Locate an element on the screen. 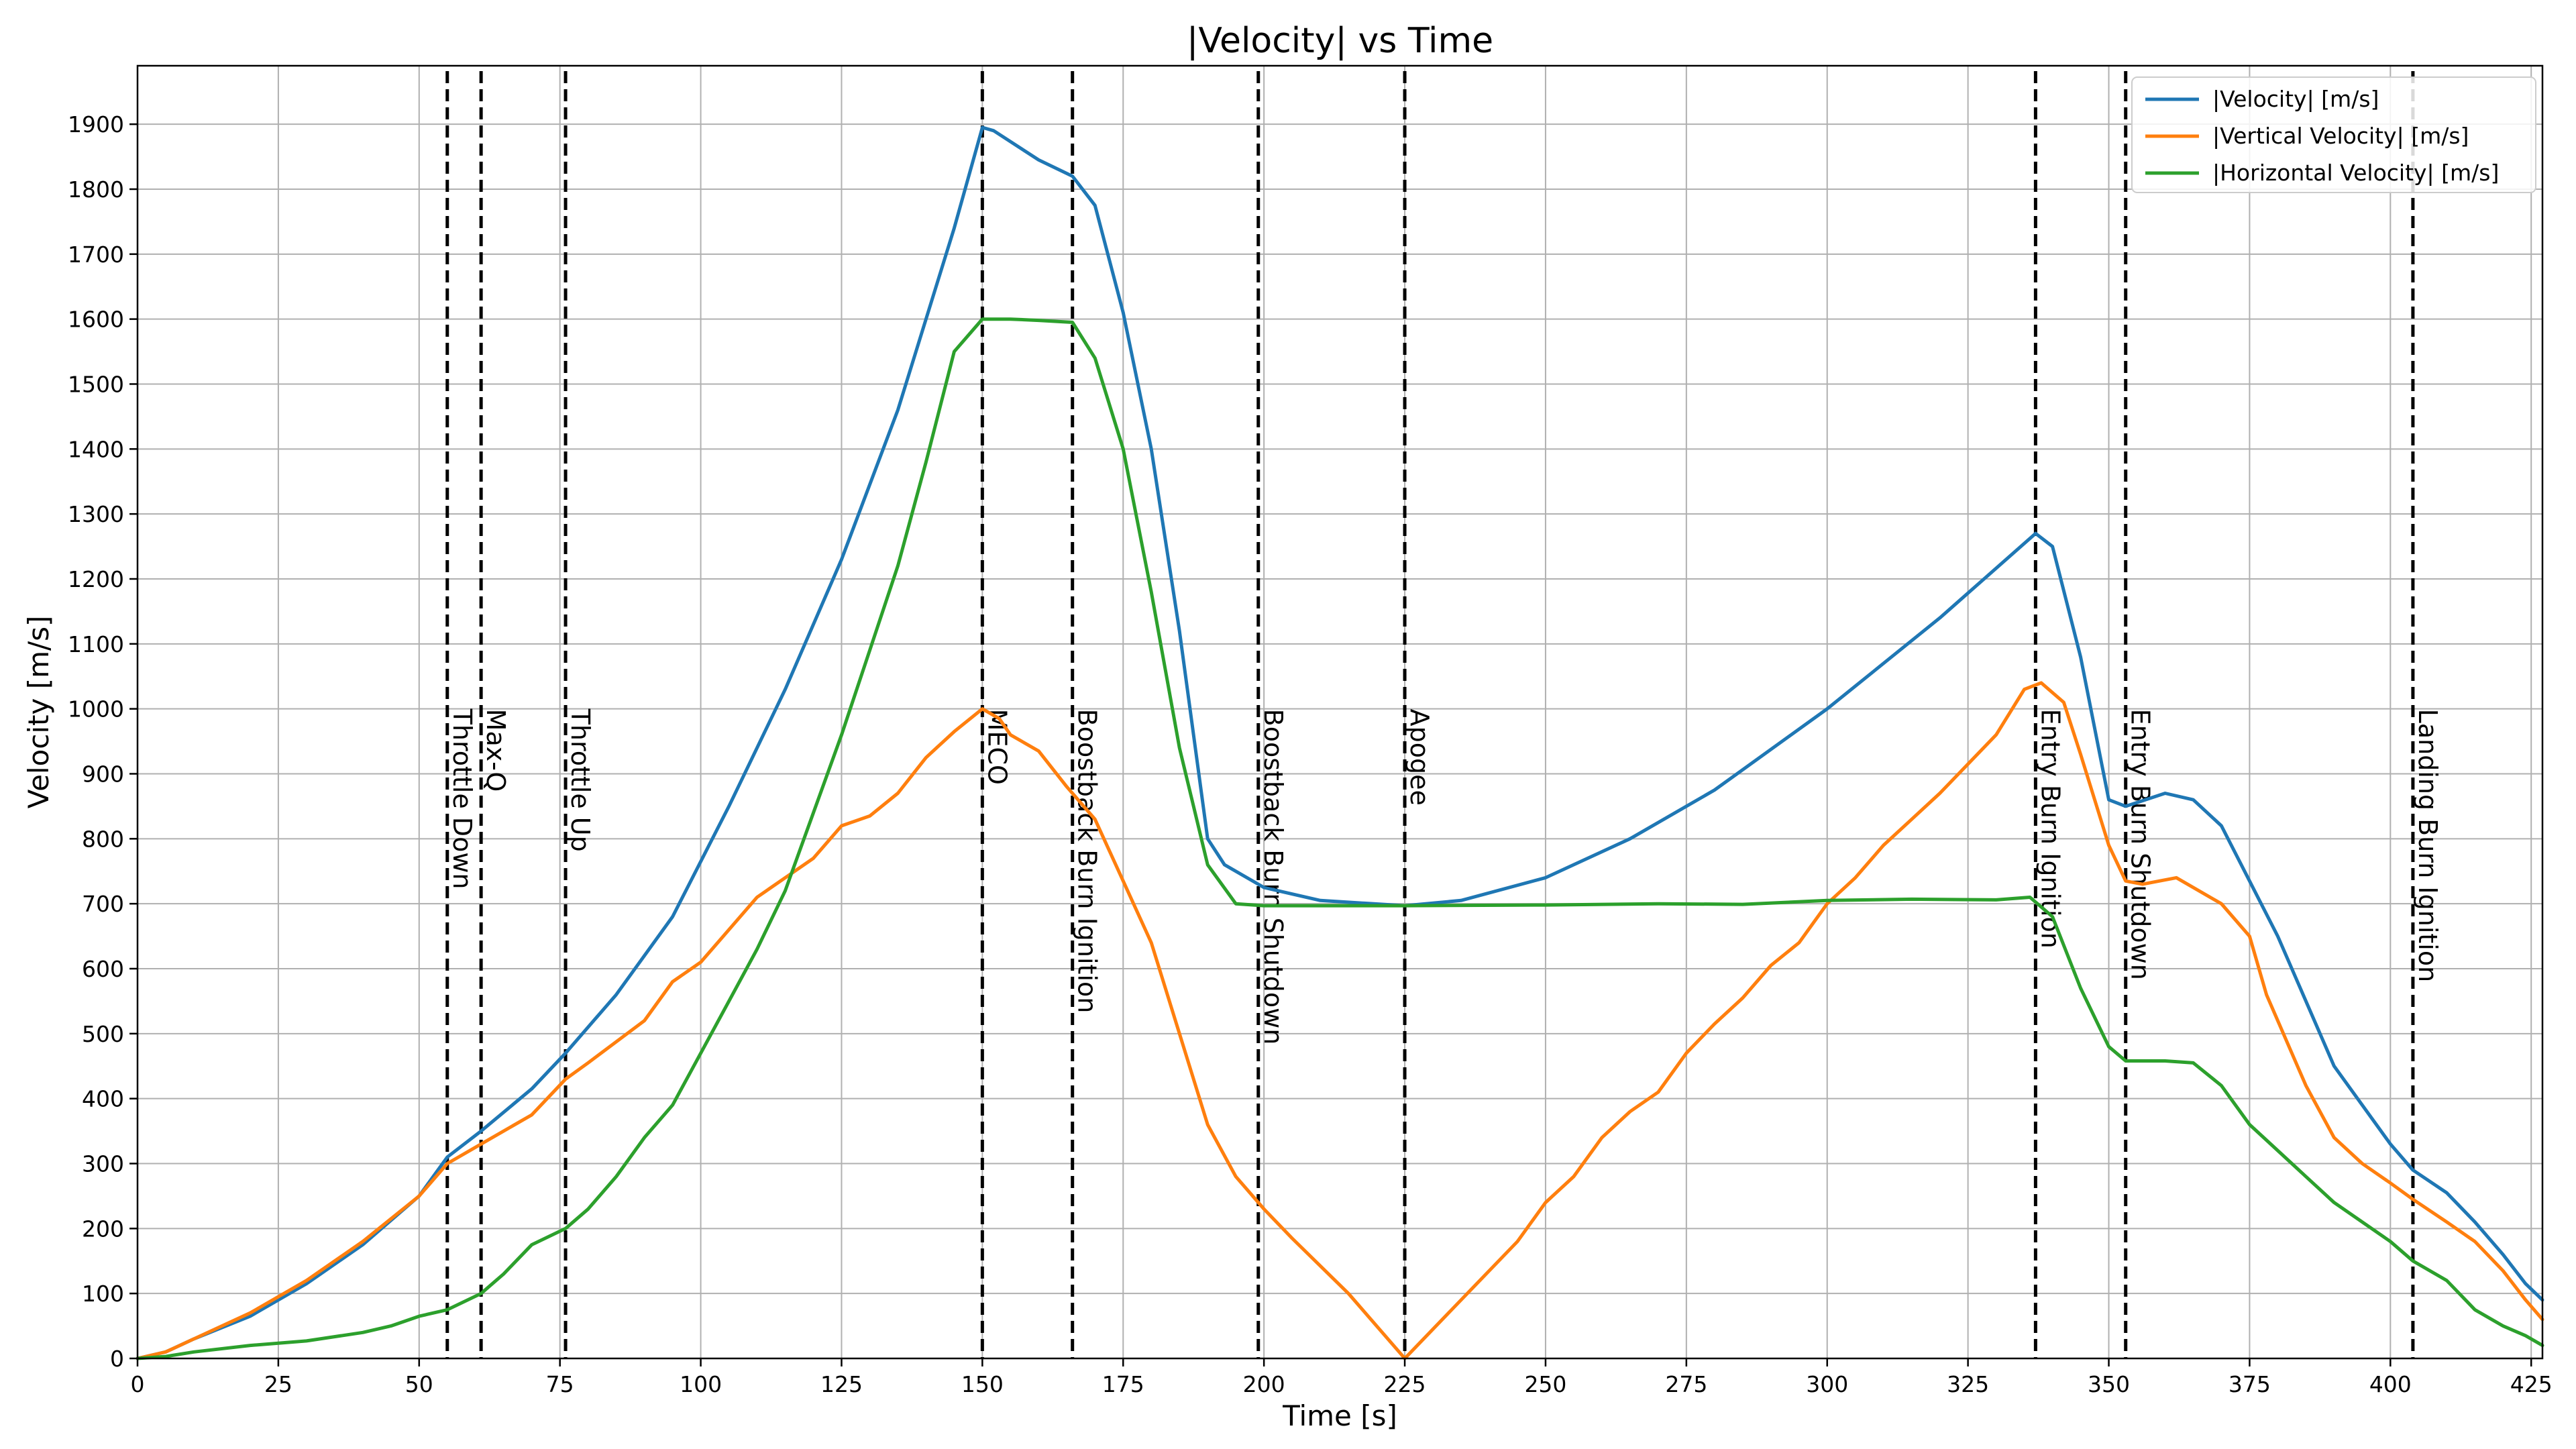 Image resolution: width=2576 pixels, height=1449 pixels. y-tick-label: 400 is located at coordinates (103, 1099).